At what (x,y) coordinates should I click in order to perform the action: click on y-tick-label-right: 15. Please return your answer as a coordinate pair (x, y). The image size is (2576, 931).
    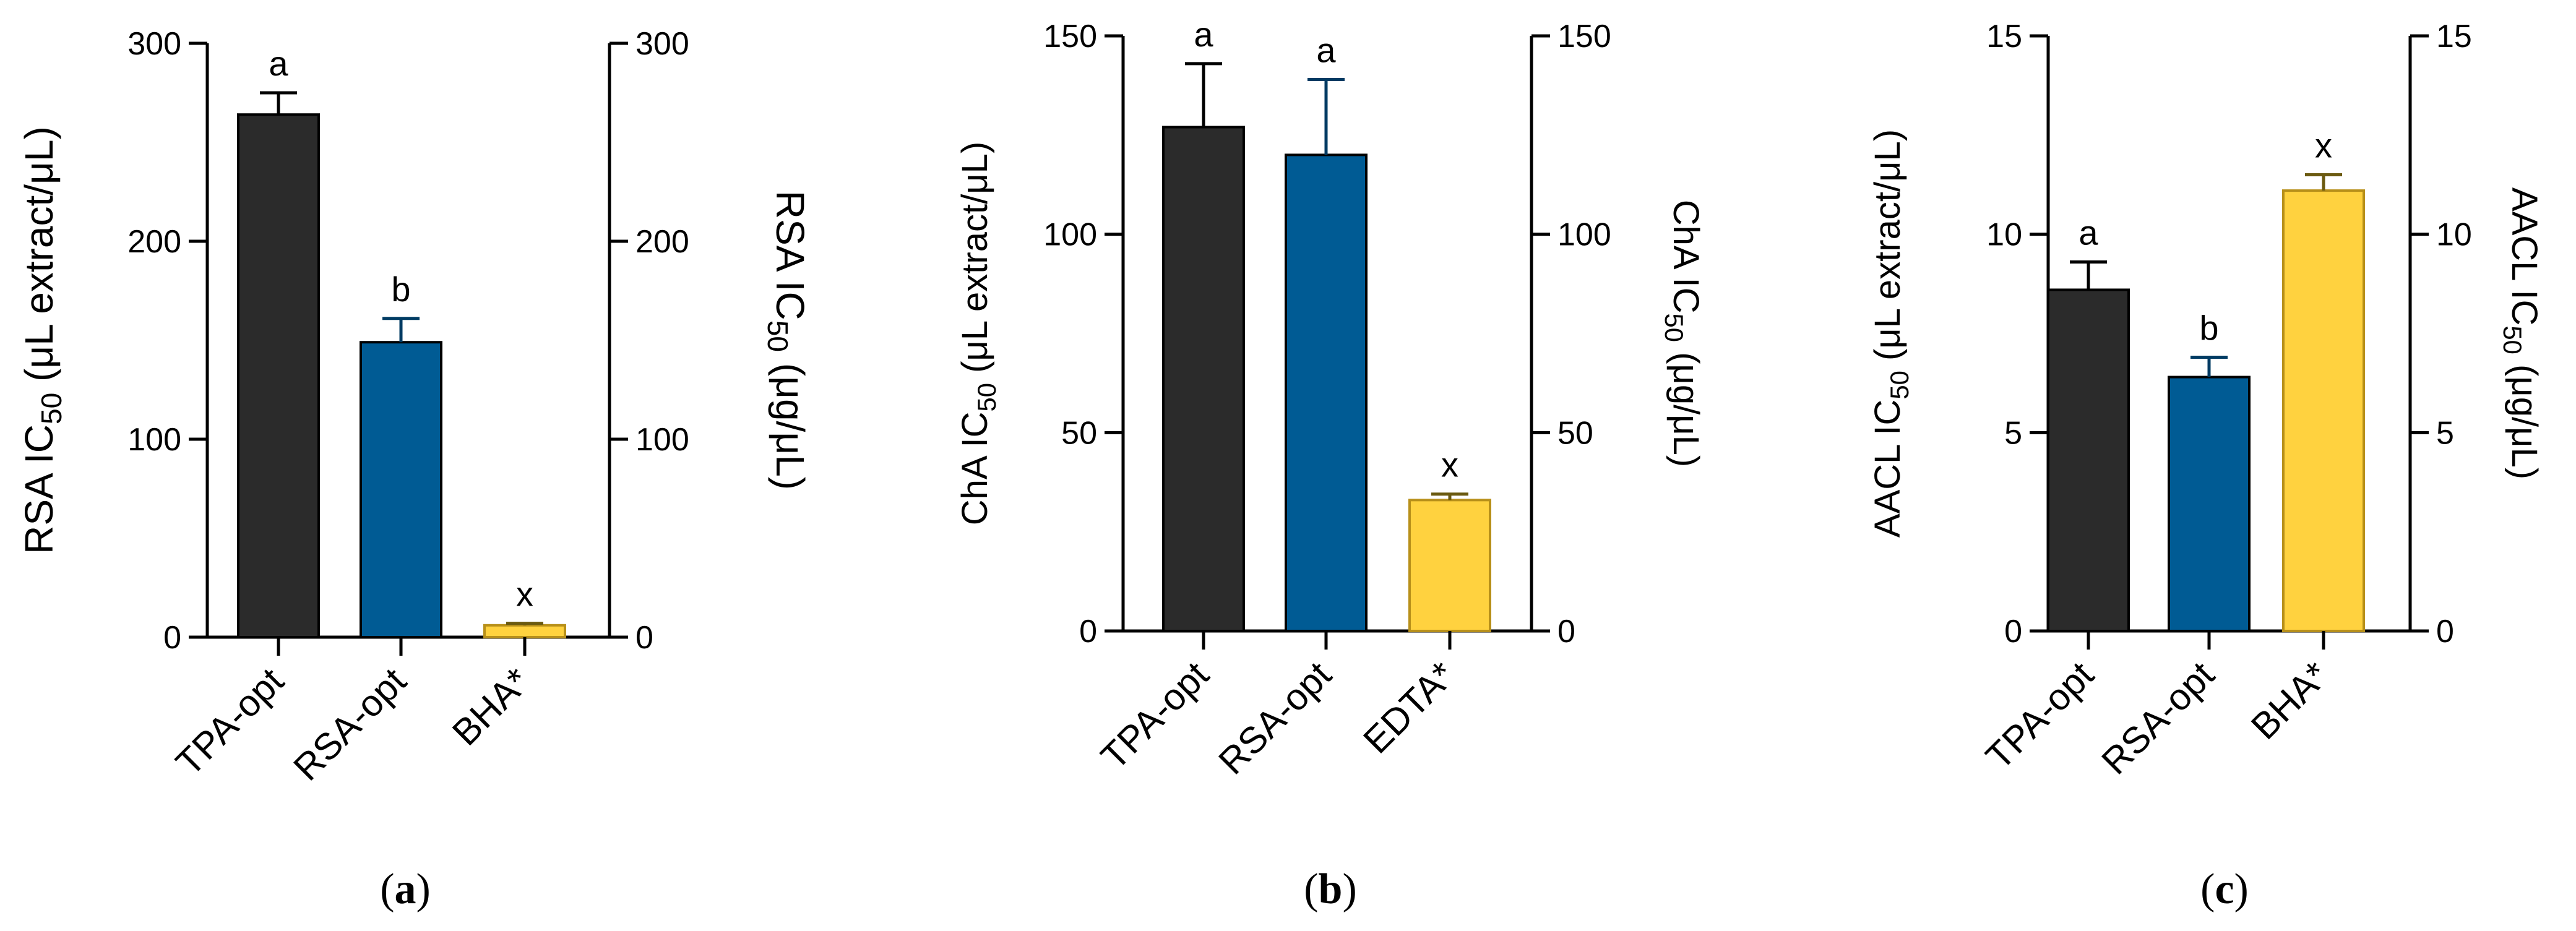
    Looking at the image, I should click on (2454, 36).